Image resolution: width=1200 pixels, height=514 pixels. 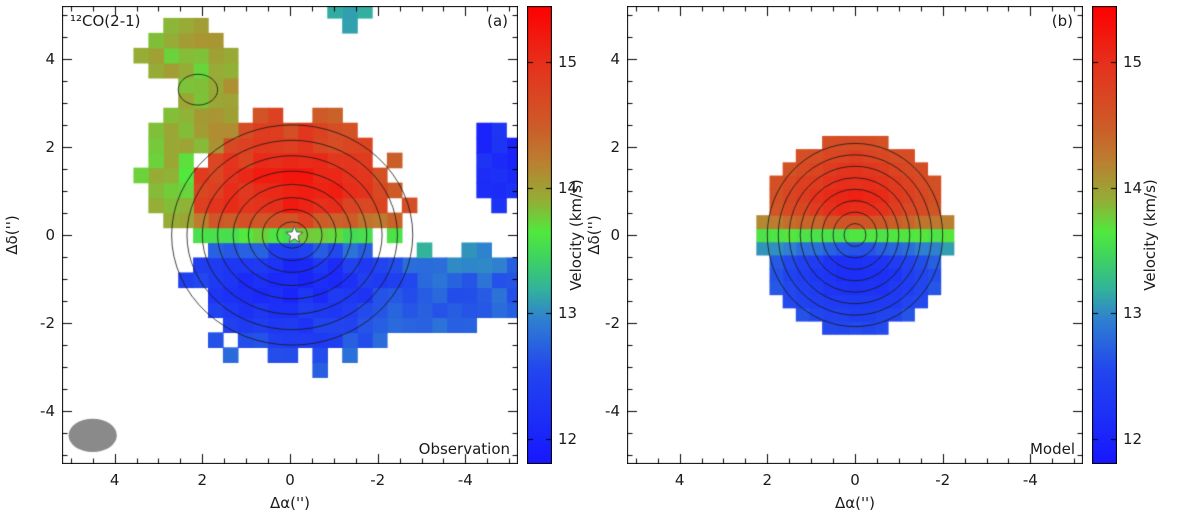 I want to click on panel-letter-a: (a), so click(x=497, y=21).